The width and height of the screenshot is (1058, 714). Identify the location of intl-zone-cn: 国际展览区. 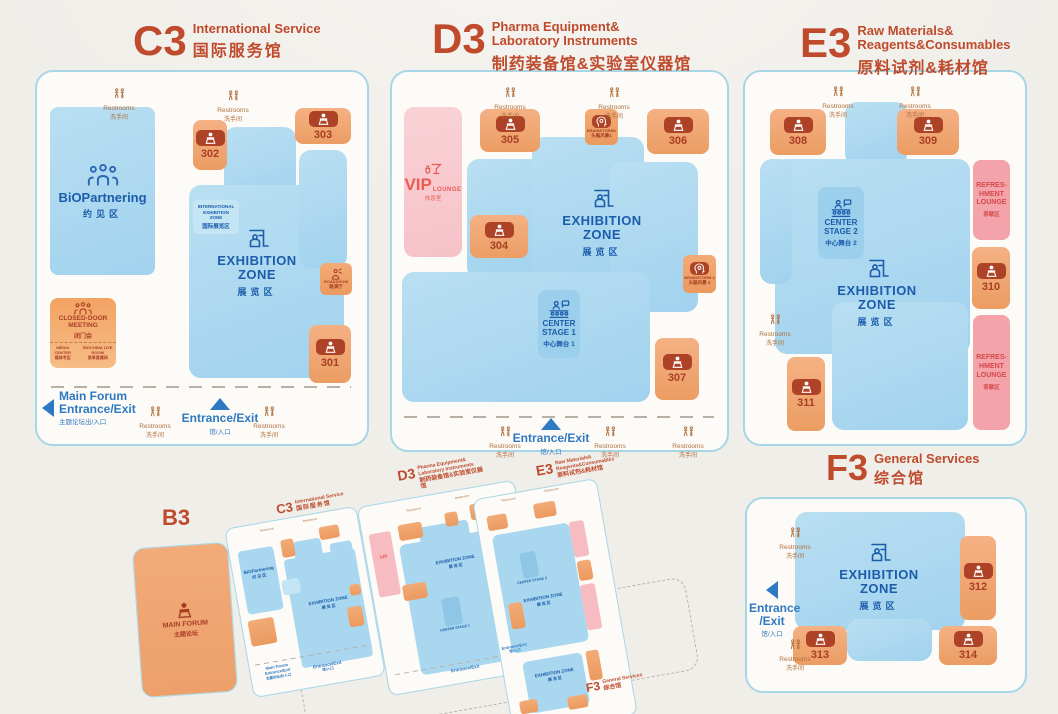
(216, 226).